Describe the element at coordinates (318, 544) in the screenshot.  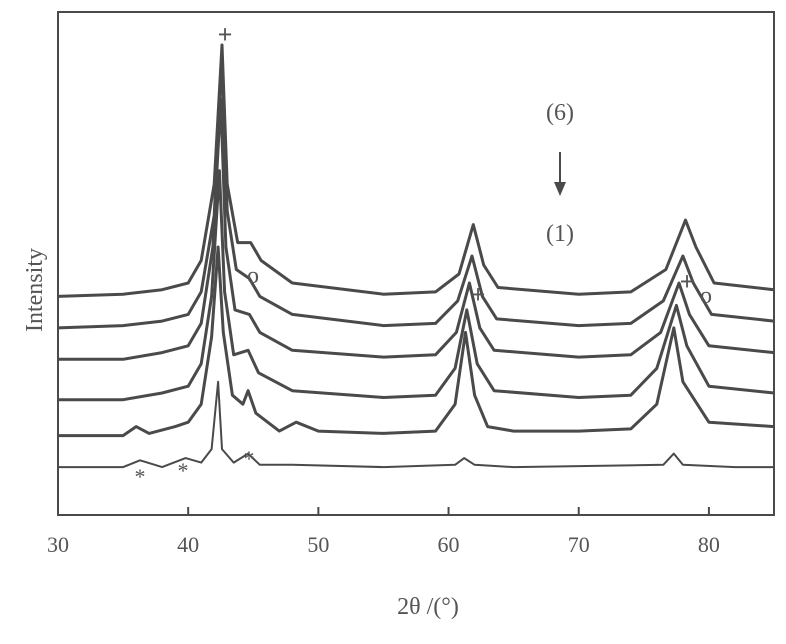
I see `x-tick-label-2: 50` at that location.